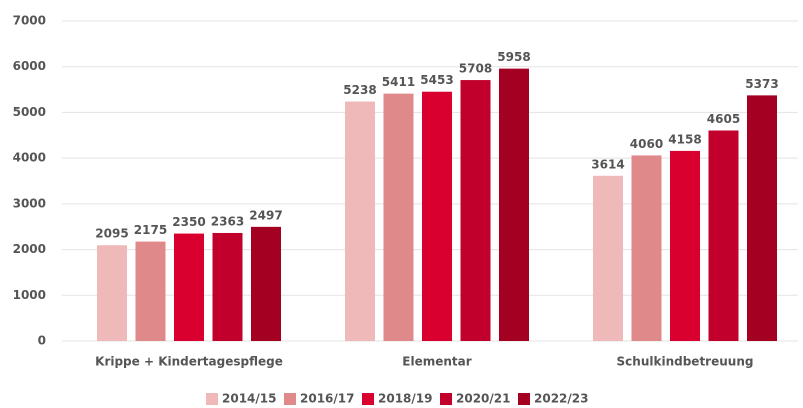 The width and height of the screenshot is (803, 408). Describe the element at coordinates (29, 203) in the screenshot. I see `y-tick-label: 3000` at that location.